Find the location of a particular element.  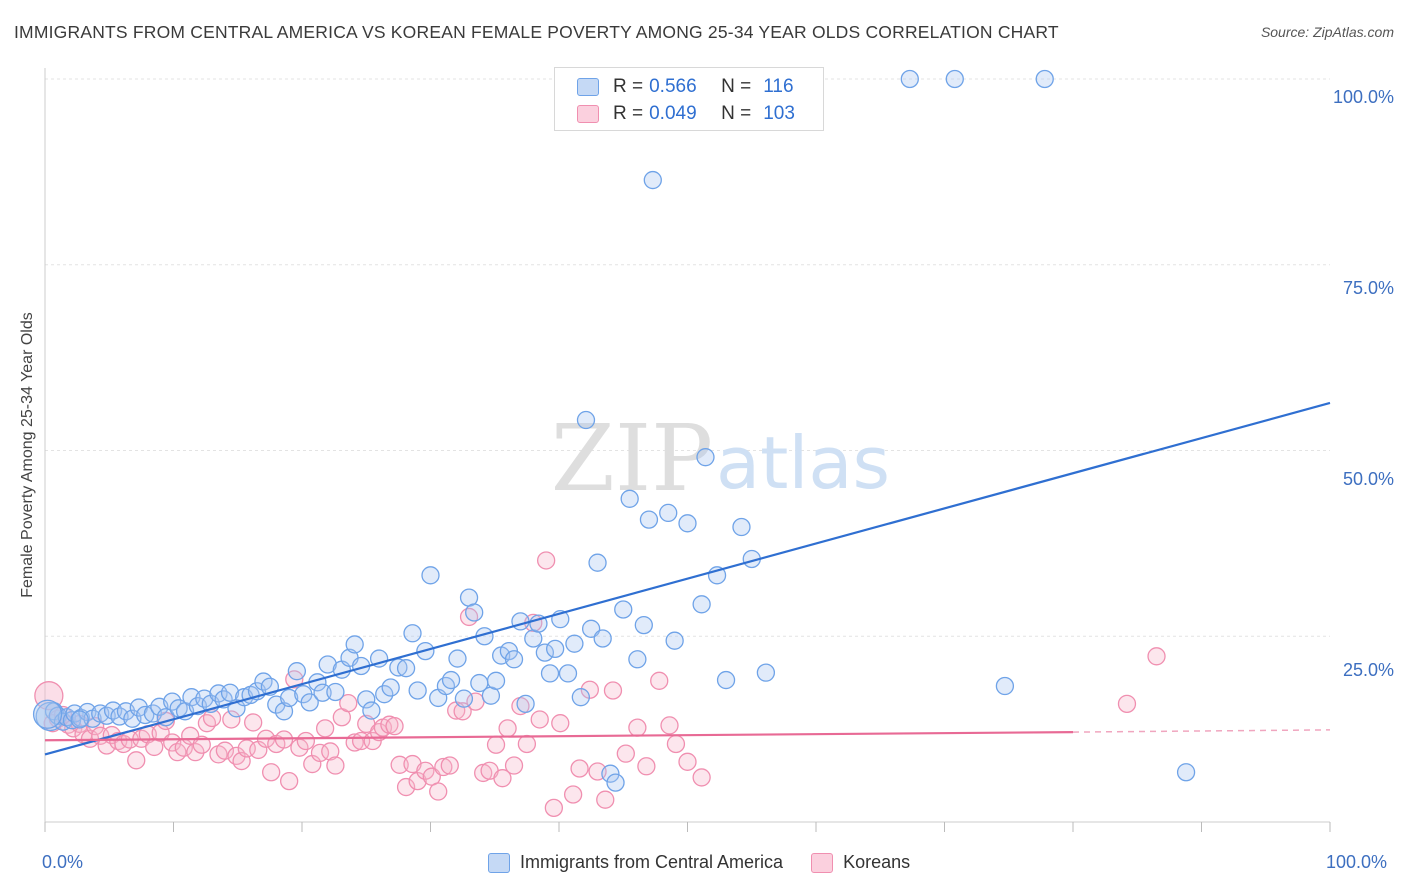

legend-item-central-america: Immigrants from Central America is located at coordinates (635, 862).